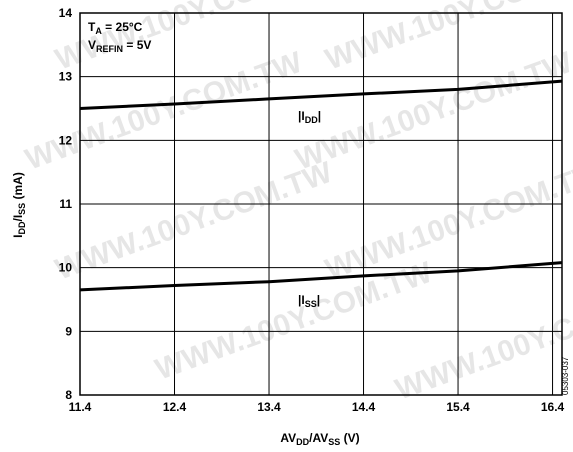 This screenshot has width=573, height=452. I want to click on x-tick-label: 16.4, so click(553, 407).